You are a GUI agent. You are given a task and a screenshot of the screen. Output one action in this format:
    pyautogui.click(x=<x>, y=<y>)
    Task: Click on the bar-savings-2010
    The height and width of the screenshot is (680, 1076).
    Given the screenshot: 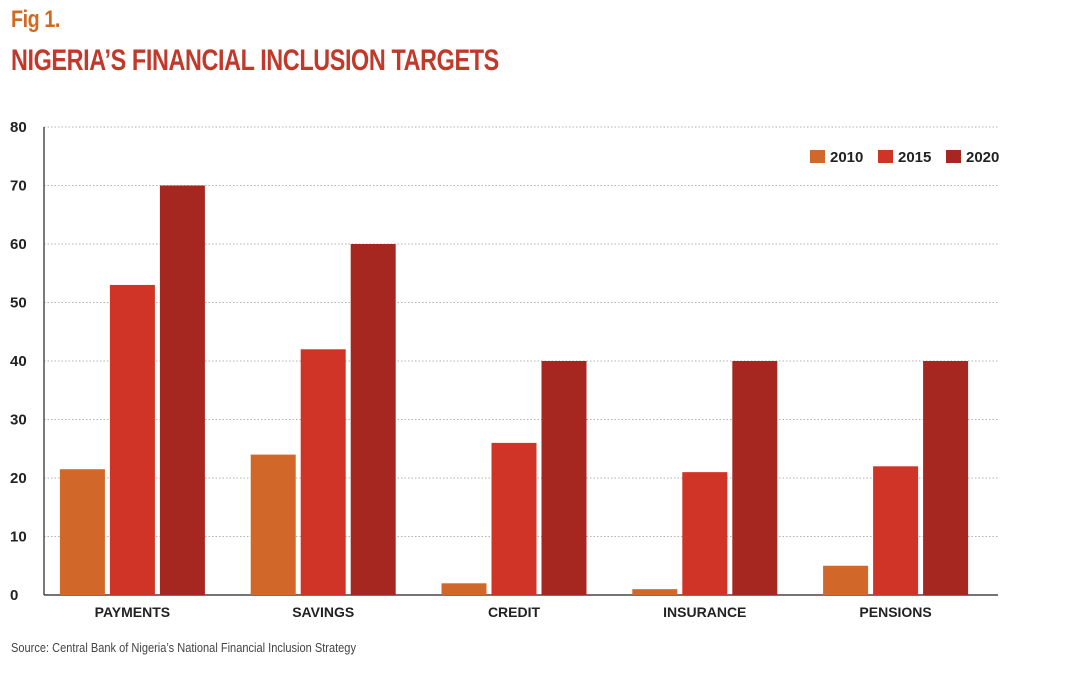 What is the action you would take?
    pyautogui.click(x=273, y=524)
    